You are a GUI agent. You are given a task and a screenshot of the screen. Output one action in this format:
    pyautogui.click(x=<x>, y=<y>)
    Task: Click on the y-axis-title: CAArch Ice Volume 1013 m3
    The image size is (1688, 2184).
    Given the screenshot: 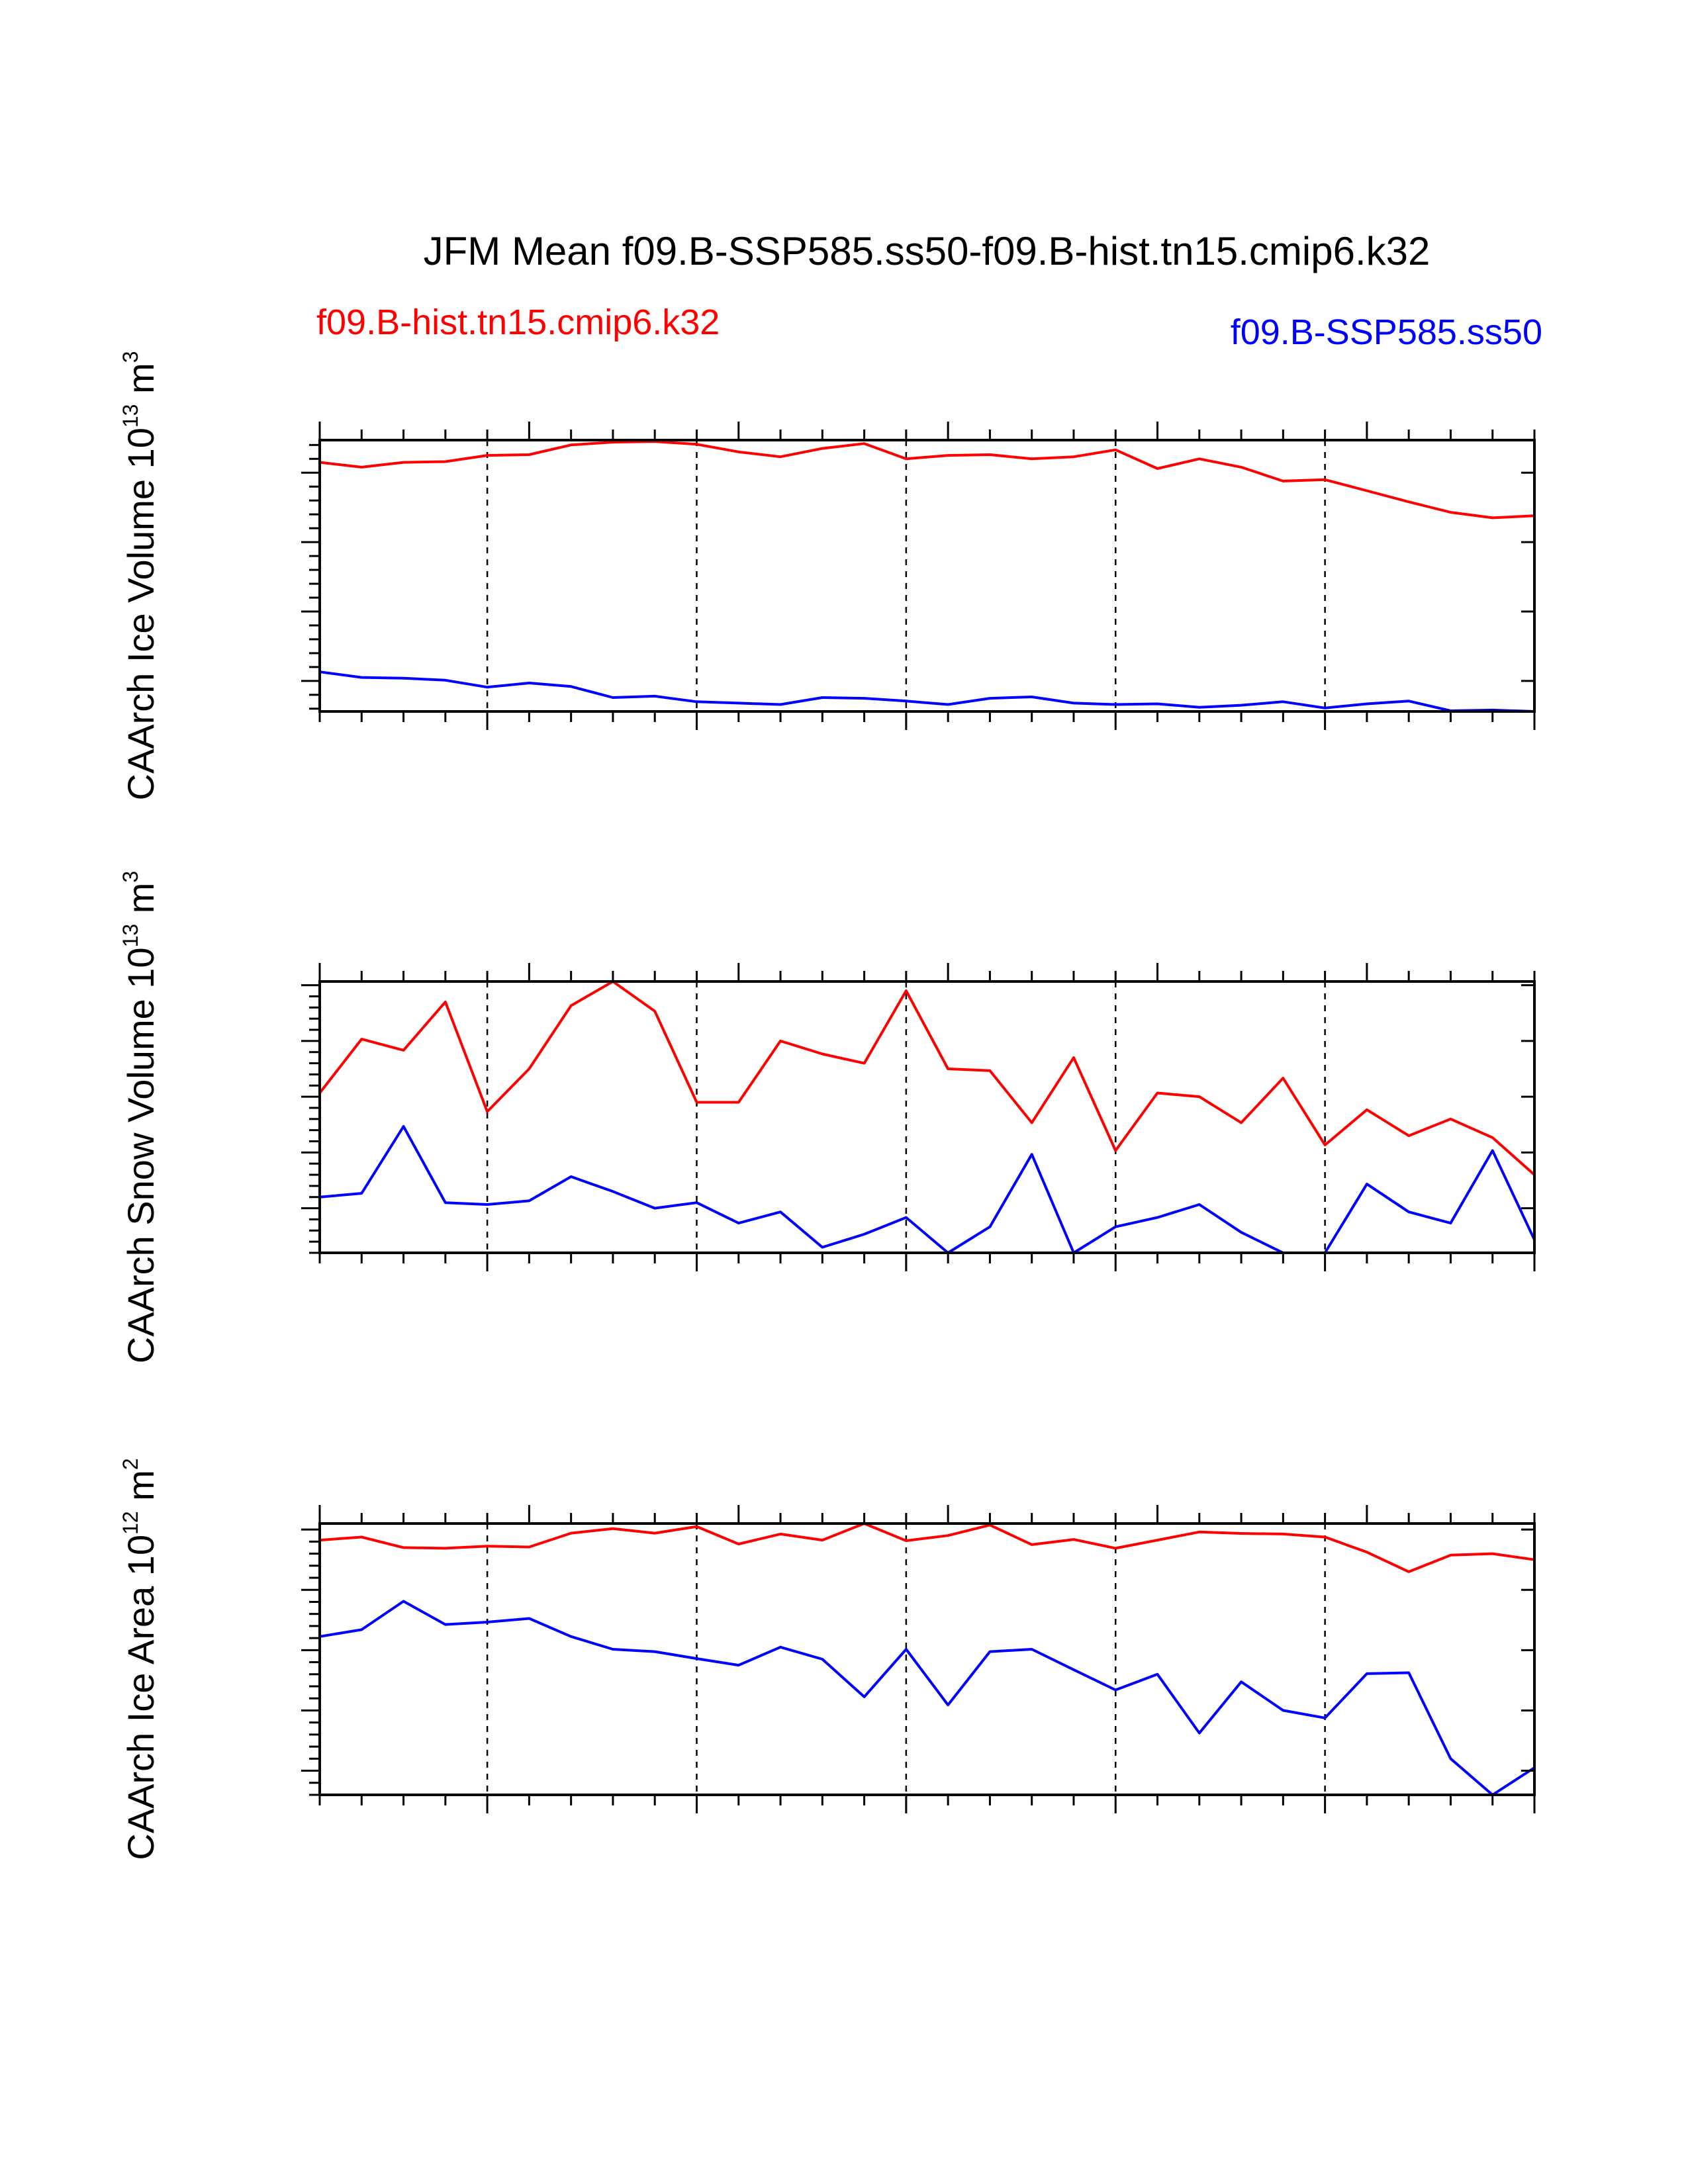 What is the action you would take?
    pyautogui.click(x=140, y=576)
    